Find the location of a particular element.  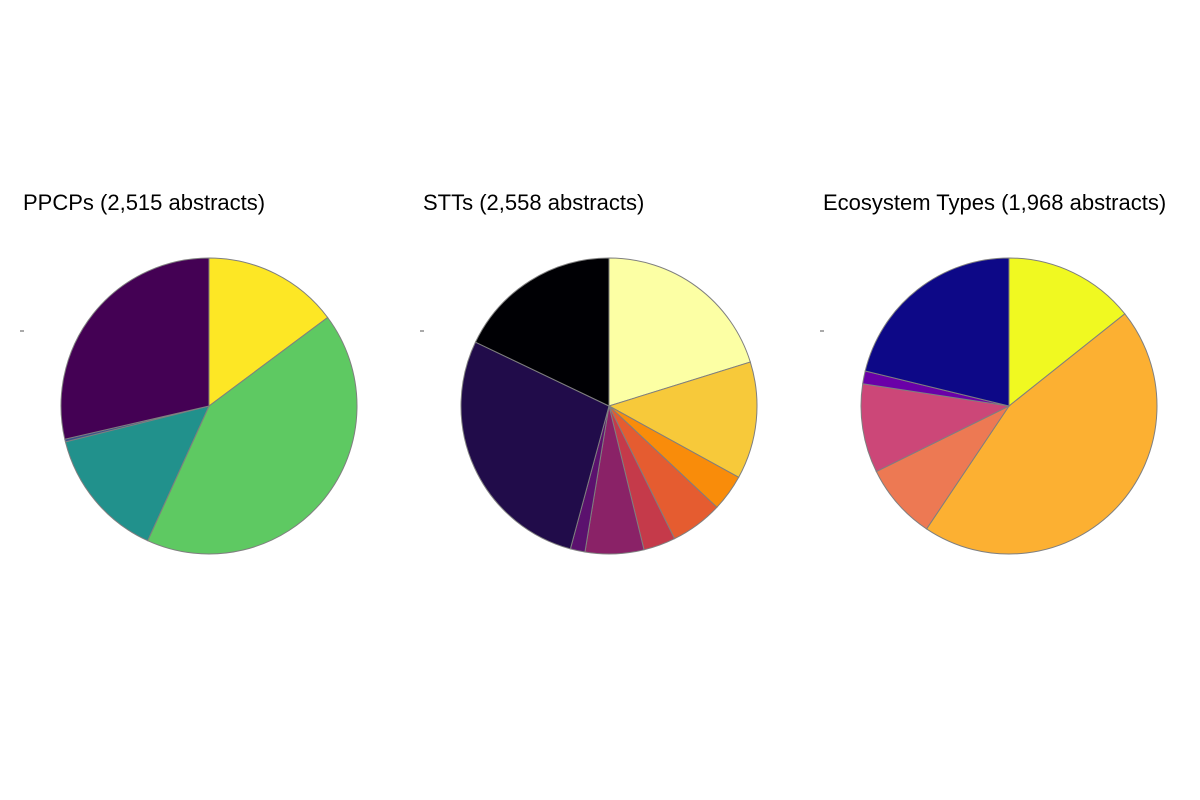

pie-ppcps is located at coordinates (209, 406).